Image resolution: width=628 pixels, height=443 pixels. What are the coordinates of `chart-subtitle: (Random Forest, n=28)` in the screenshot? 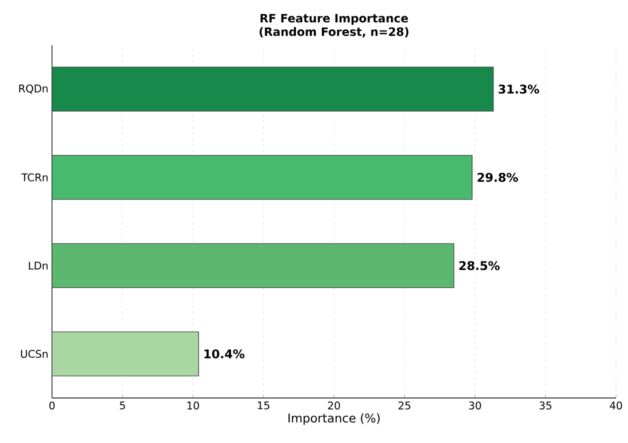 It's located at (334, 32).